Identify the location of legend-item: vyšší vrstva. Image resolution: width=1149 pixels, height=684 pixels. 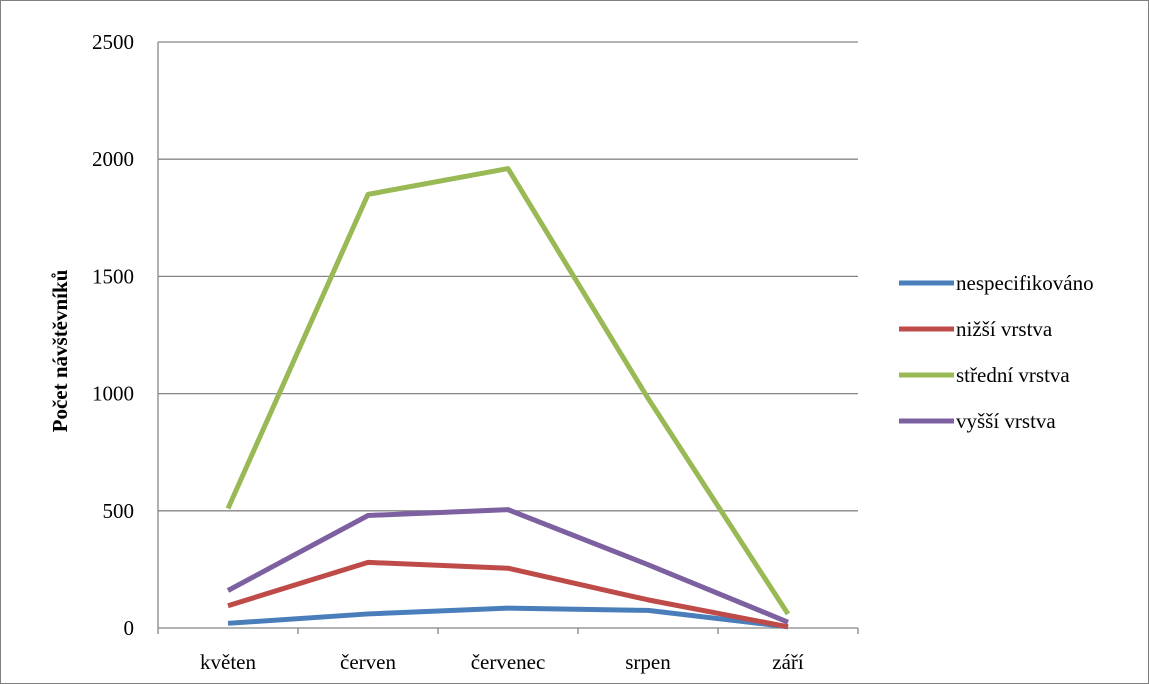
(977, 421).